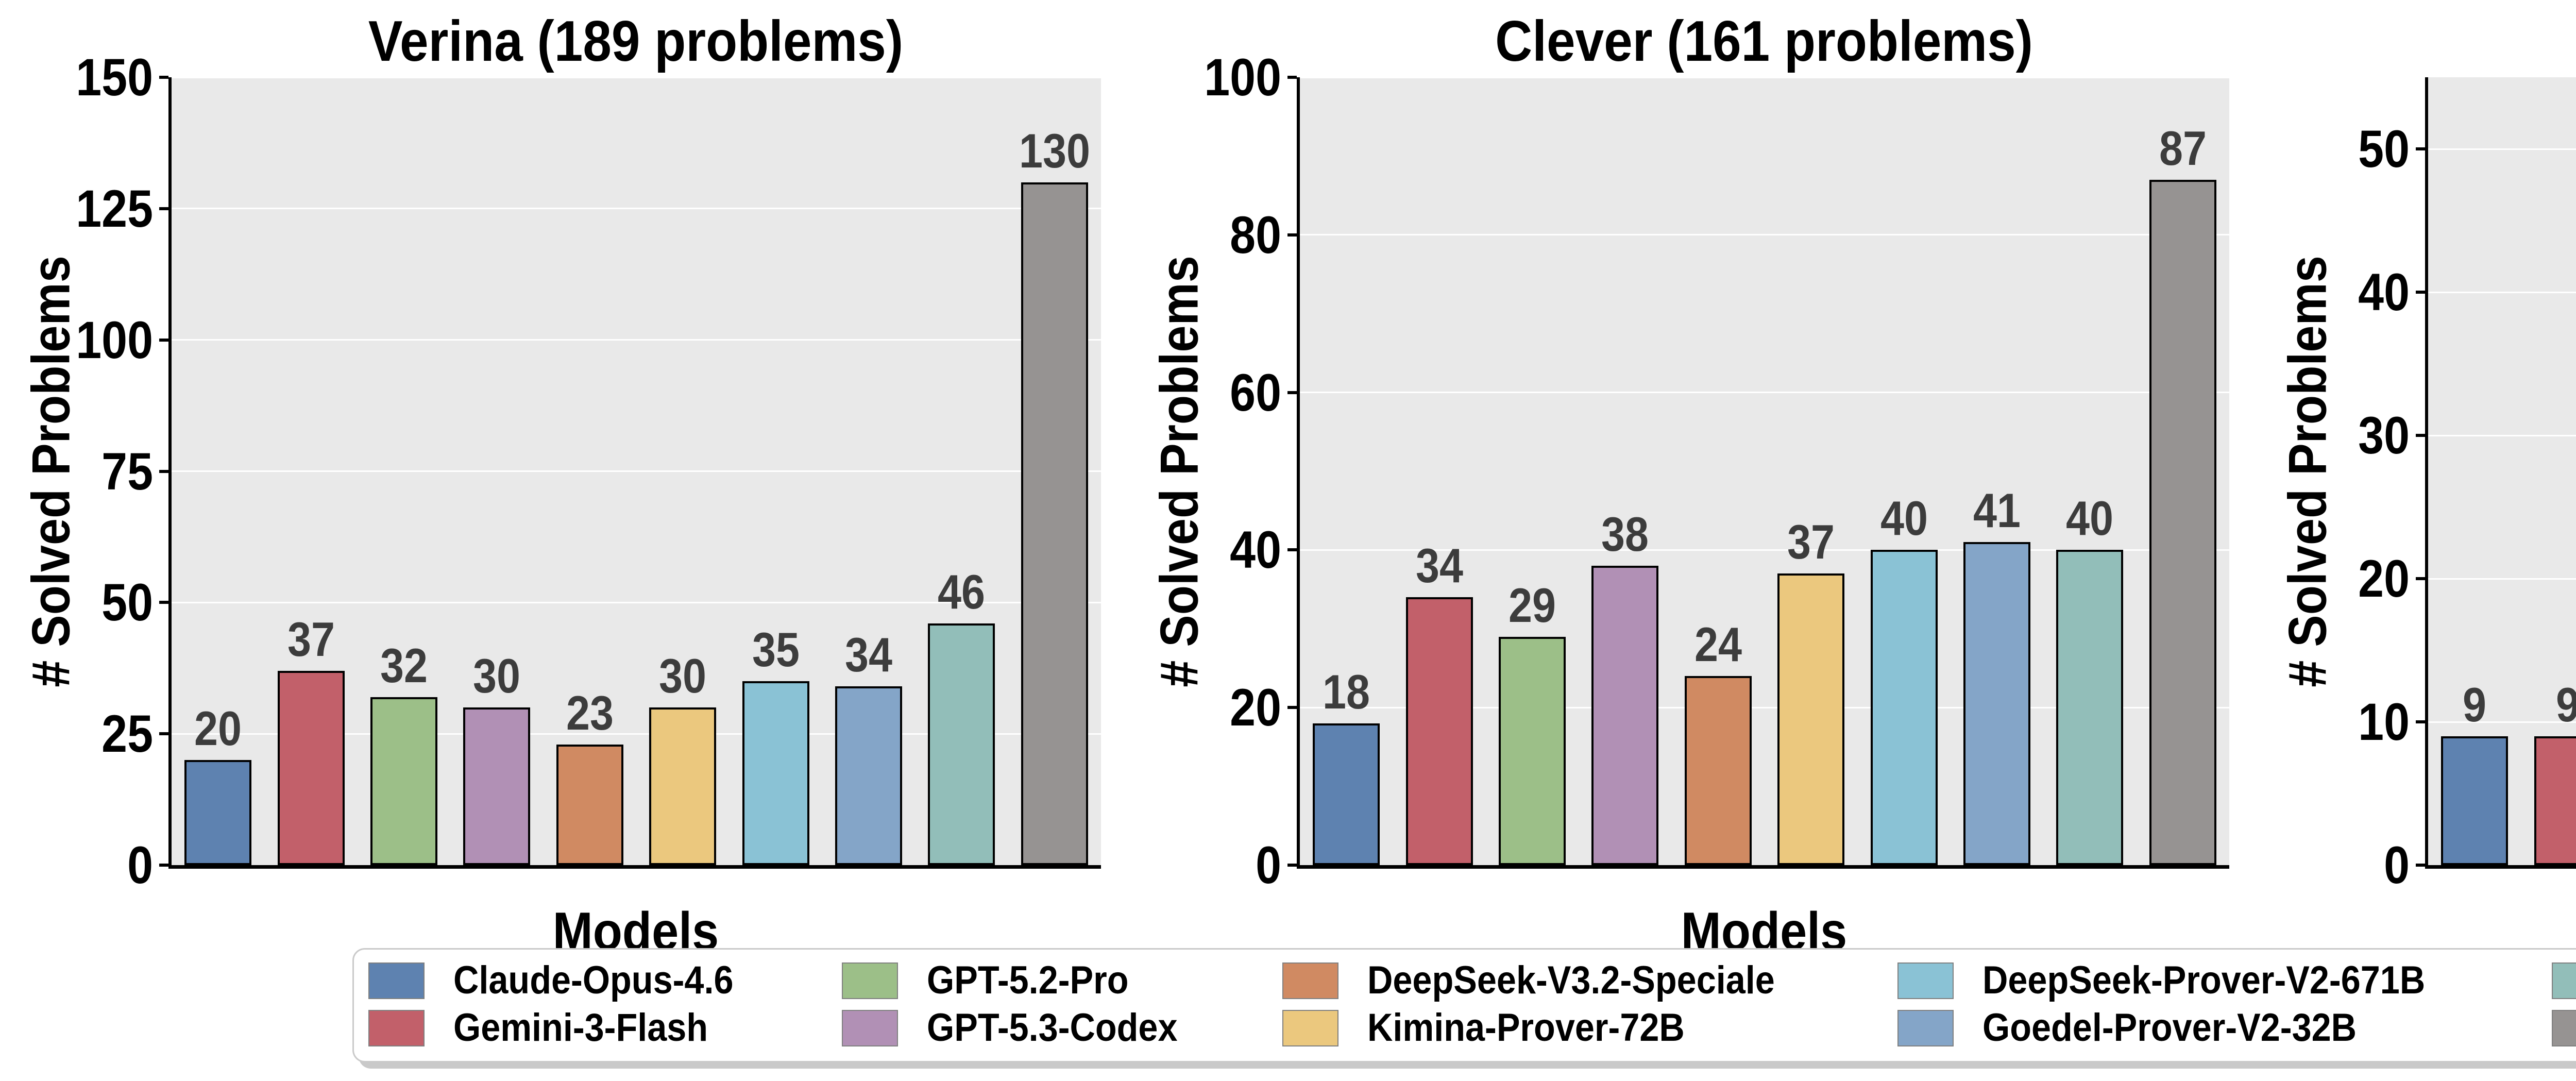  What do you see at coordinates (114, 77) in the screenshot?
I see `y-tick-label: 150` at bounding box center [114, 77].